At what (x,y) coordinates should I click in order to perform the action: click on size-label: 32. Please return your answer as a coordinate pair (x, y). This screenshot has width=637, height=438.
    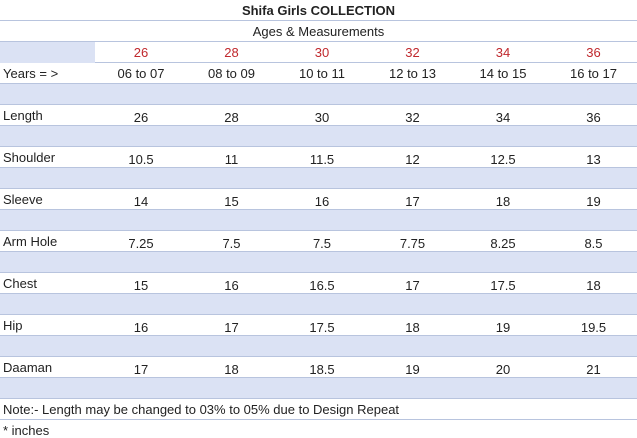
    Looking at the image, I should click on (412, 52).